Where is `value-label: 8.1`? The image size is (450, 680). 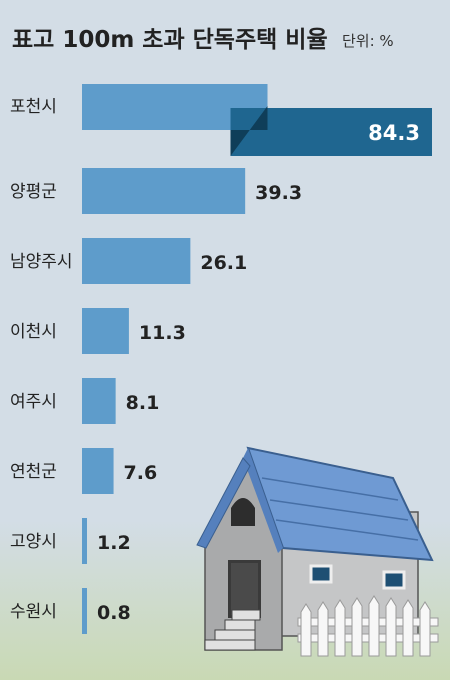 value-label: 8.1 is located at coordinates (143, 403).